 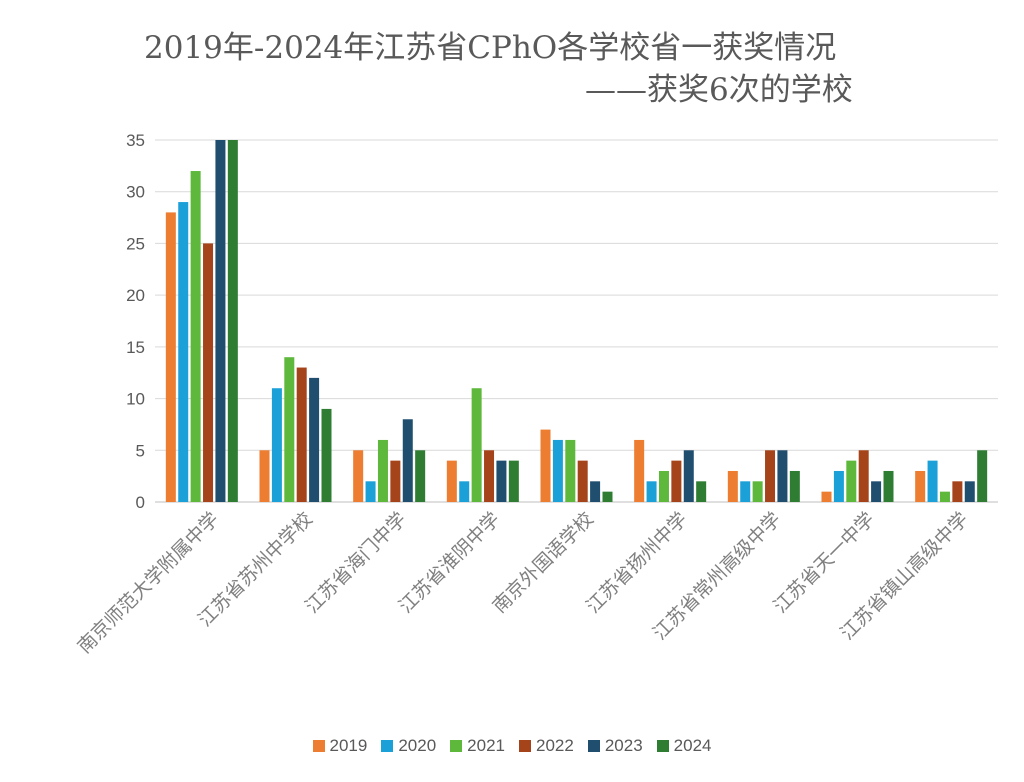 What do you see at coordinates (148, 583) in the screenshot?
I see `x-tick-label: 南京师范大学附属中学` at bounding box center [148, 583].